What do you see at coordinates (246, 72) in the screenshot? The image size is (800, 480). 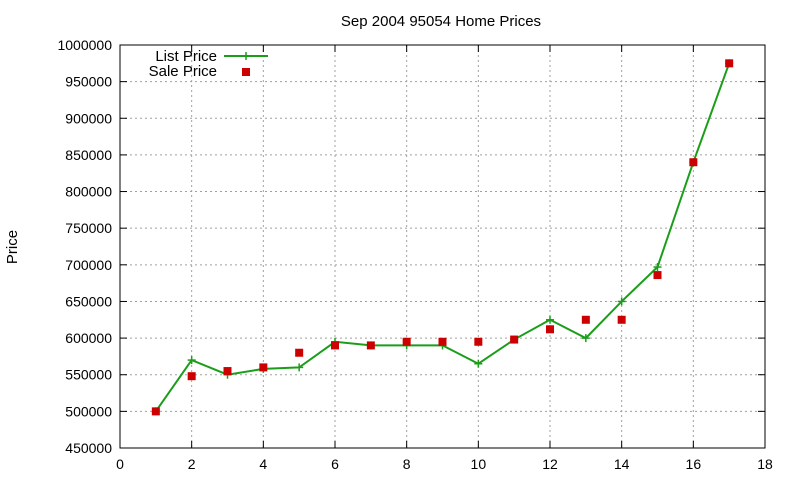 I see `legend-swatch-sale-price` at bounding box center [246, 72].